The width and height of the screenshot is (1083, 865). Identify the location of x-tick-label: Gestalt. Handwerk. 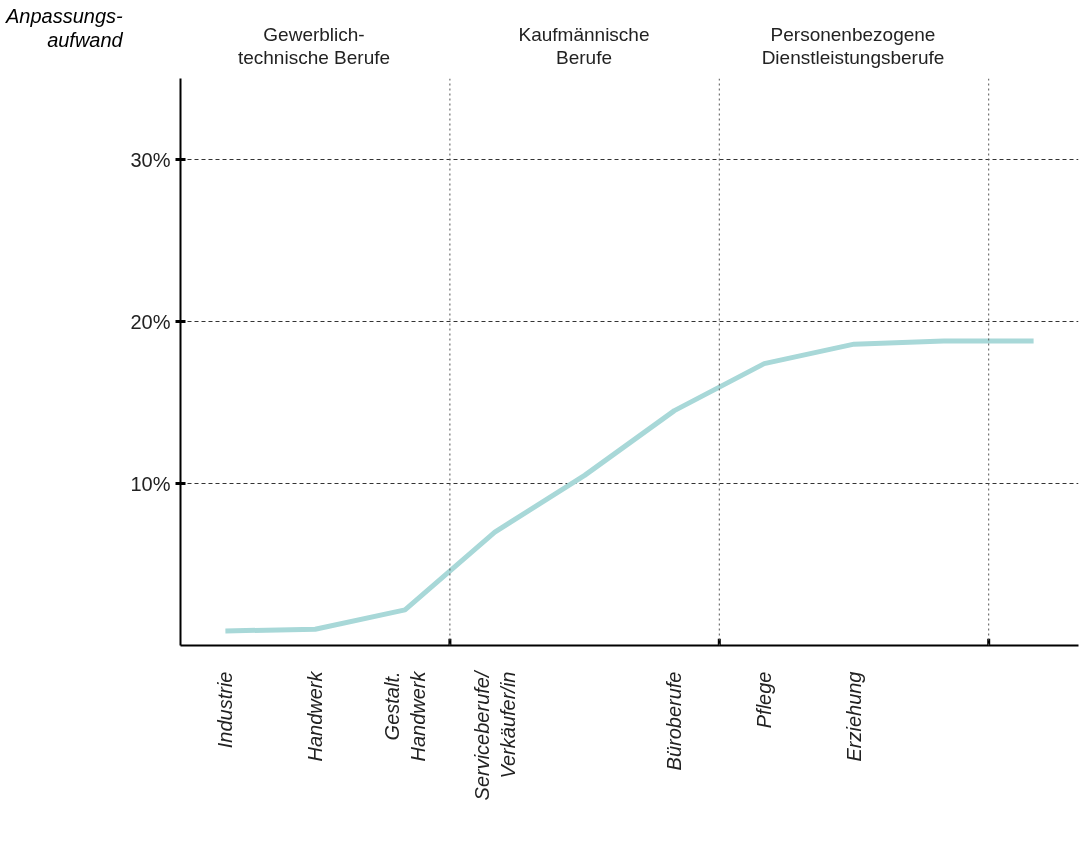
(405, 716).